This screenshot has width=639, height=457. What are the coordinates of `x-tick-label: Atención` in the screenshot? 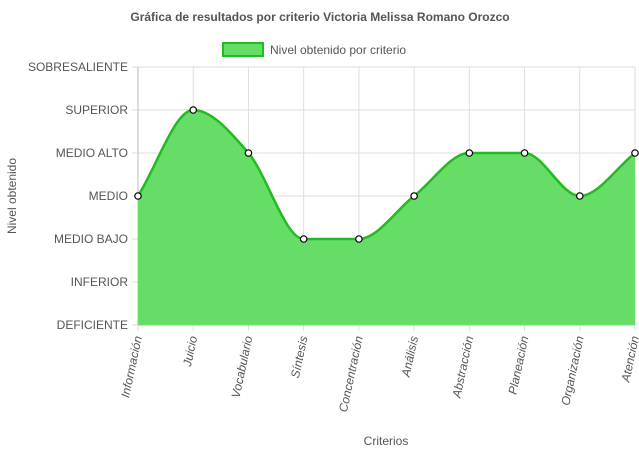 It's located at (628, 359).